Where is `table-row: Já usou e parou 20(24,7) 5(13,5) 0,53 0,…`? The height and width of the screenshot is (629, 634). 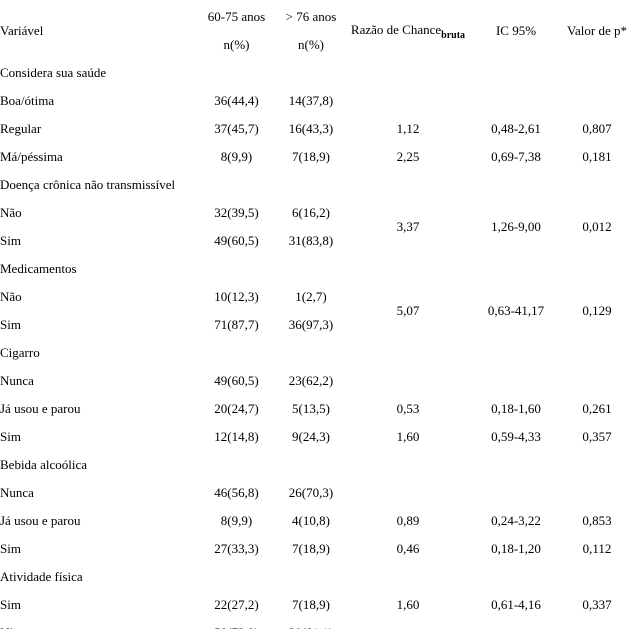
table-row: Já usou e parou 20(24,7) 5(13,5) 0,53 0,… is located at coordinates (317, 409).